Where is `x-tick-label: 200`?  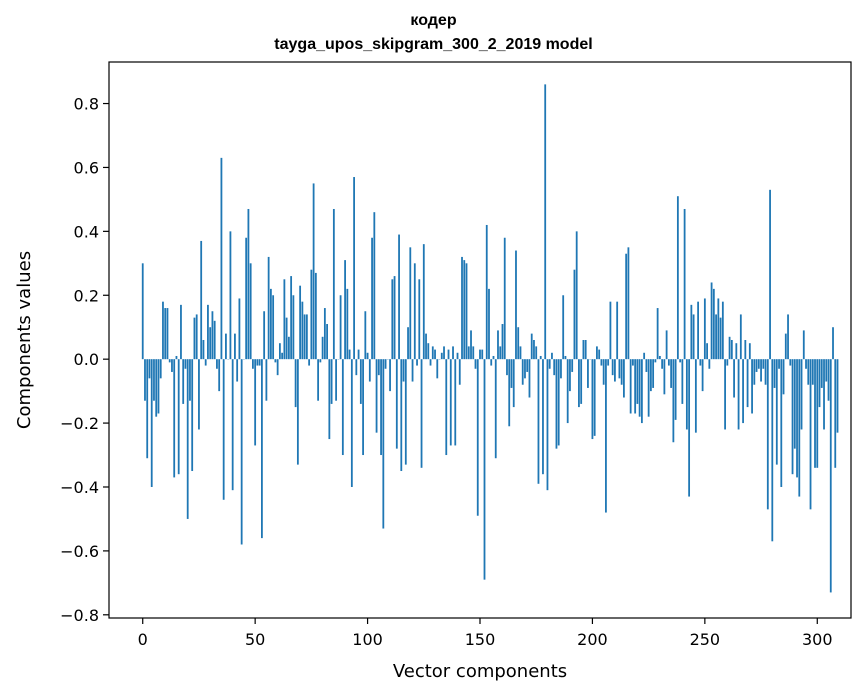 x-tick-label: 200 is located at coordinates (592, 639).